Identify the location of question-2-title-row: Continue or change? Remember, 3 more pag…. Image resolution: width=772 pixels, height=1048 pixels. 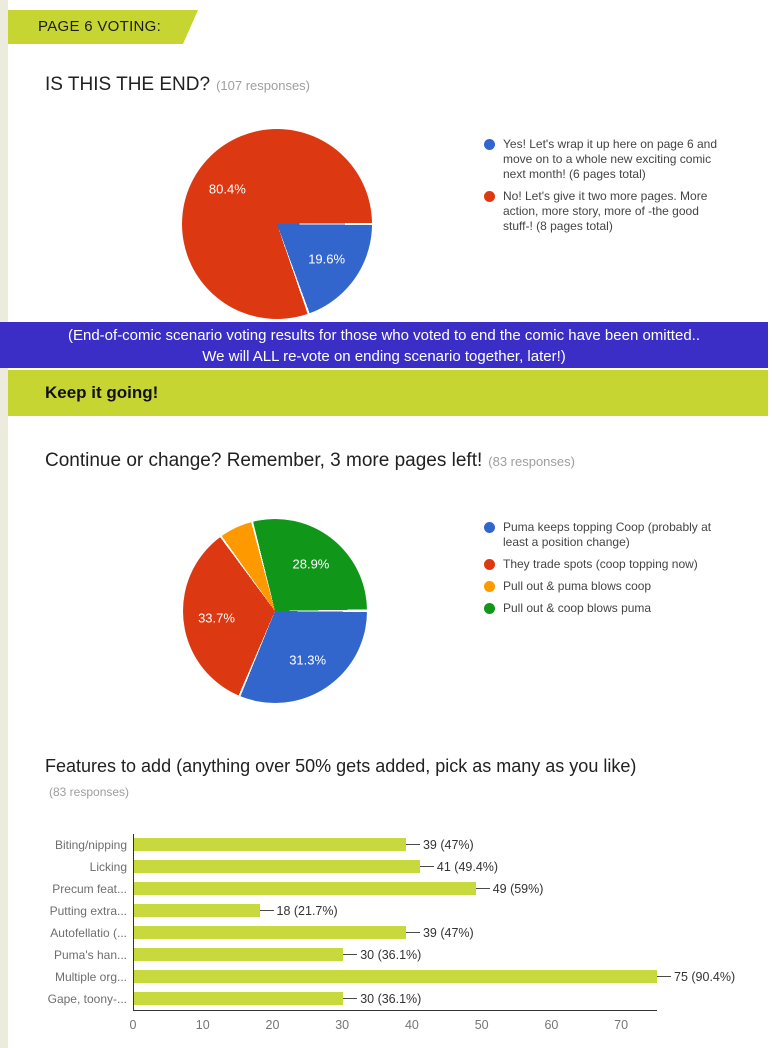
(310, 461).